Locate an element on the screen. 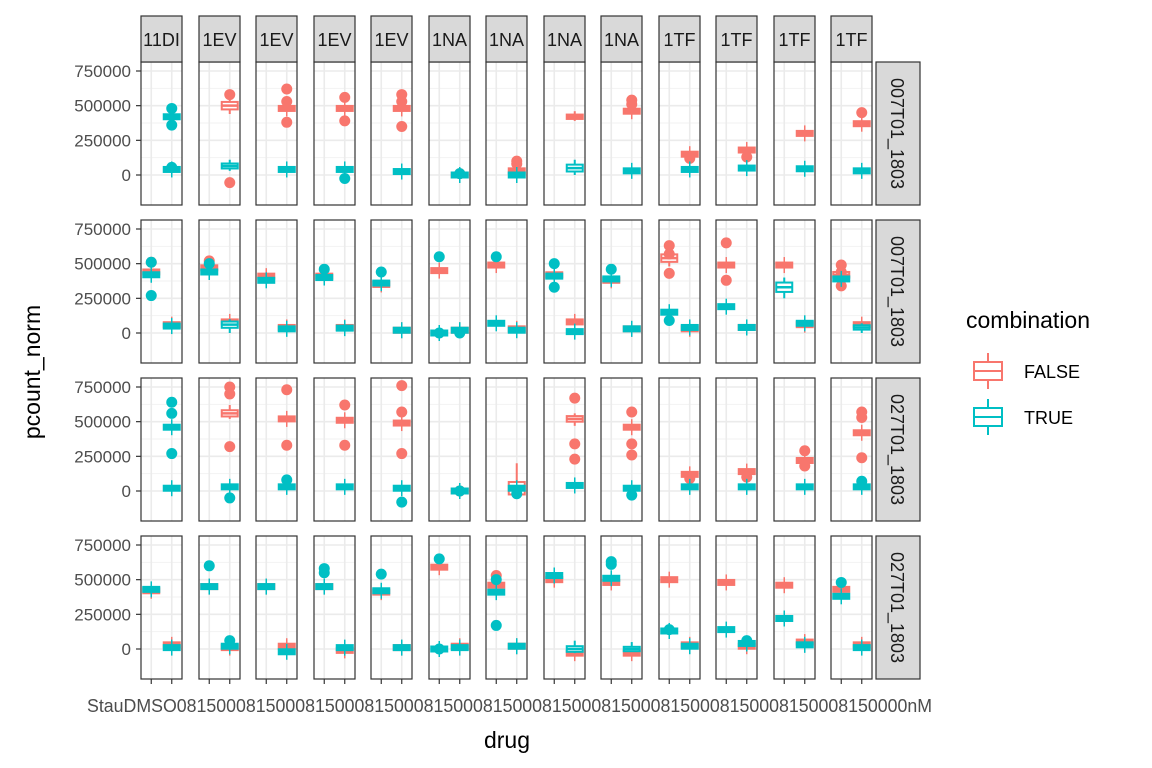  row-strip: 027T01_1803 is located at coordinates (898, 449).